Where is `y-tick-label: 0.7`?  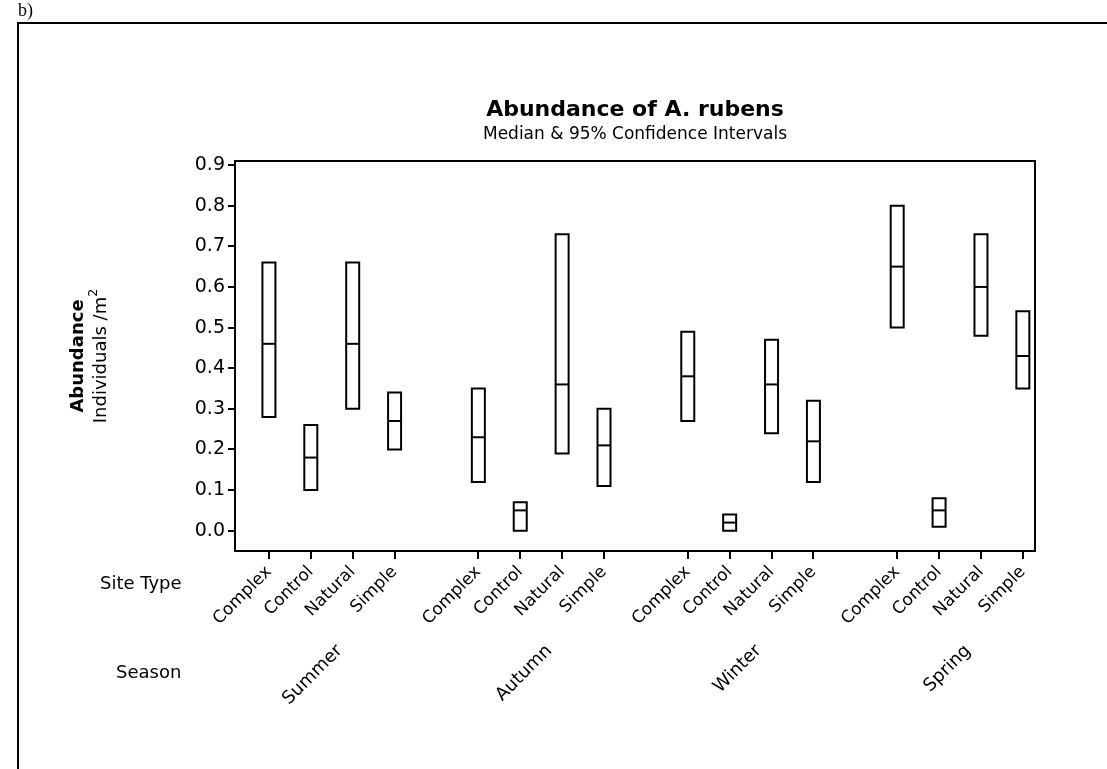 y-tick-label: 0.7 is located at coordinates (209, 244).